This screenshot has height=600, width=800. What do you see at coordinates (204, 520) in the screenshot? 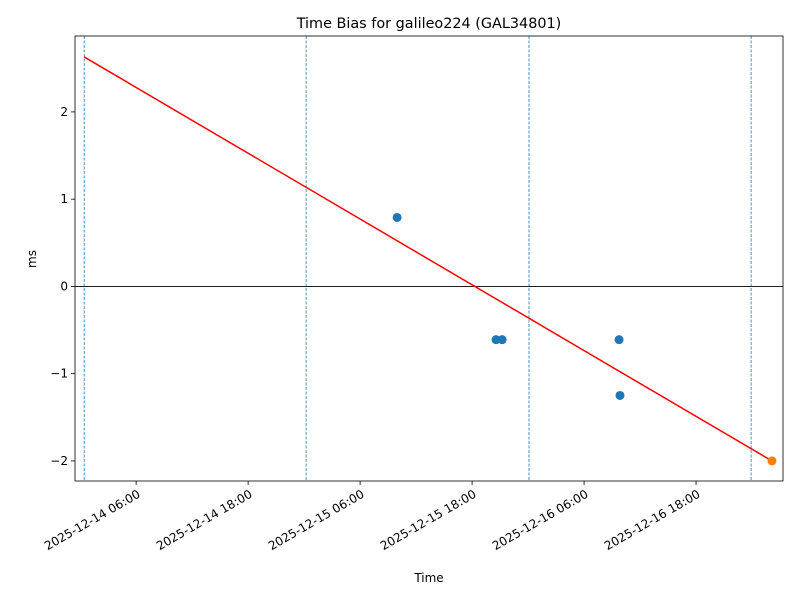
I see `x-tick-label: 2025-12-14 18:00` at bounding box center [204, 520].